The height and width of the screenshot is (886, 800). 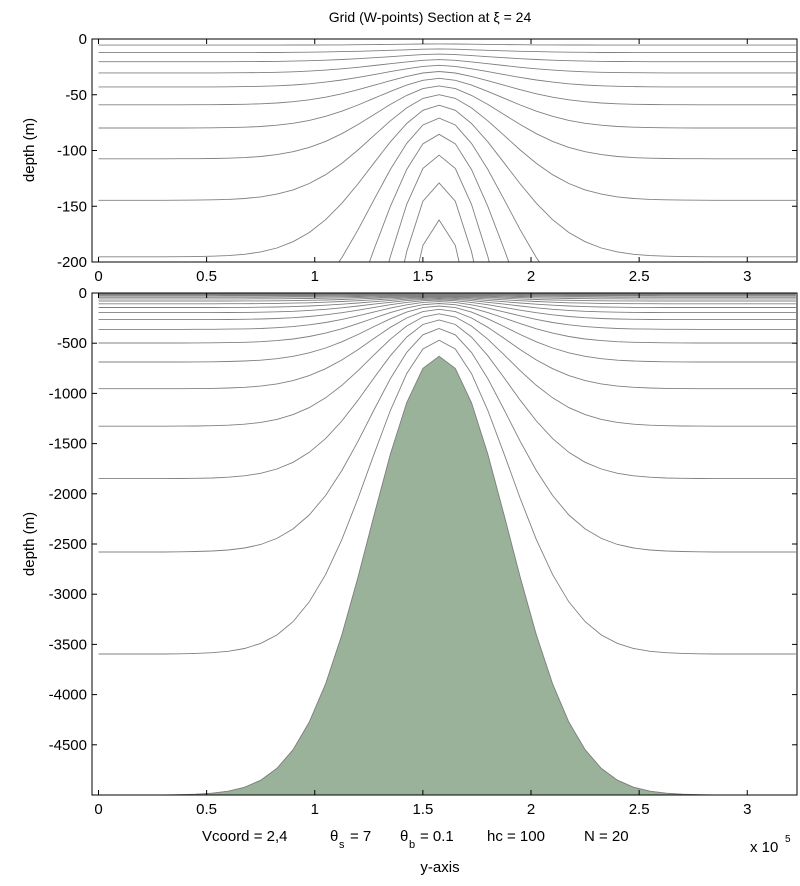 I want to click on param-theta-b-symbol: θ, so click(x=404, y=836).